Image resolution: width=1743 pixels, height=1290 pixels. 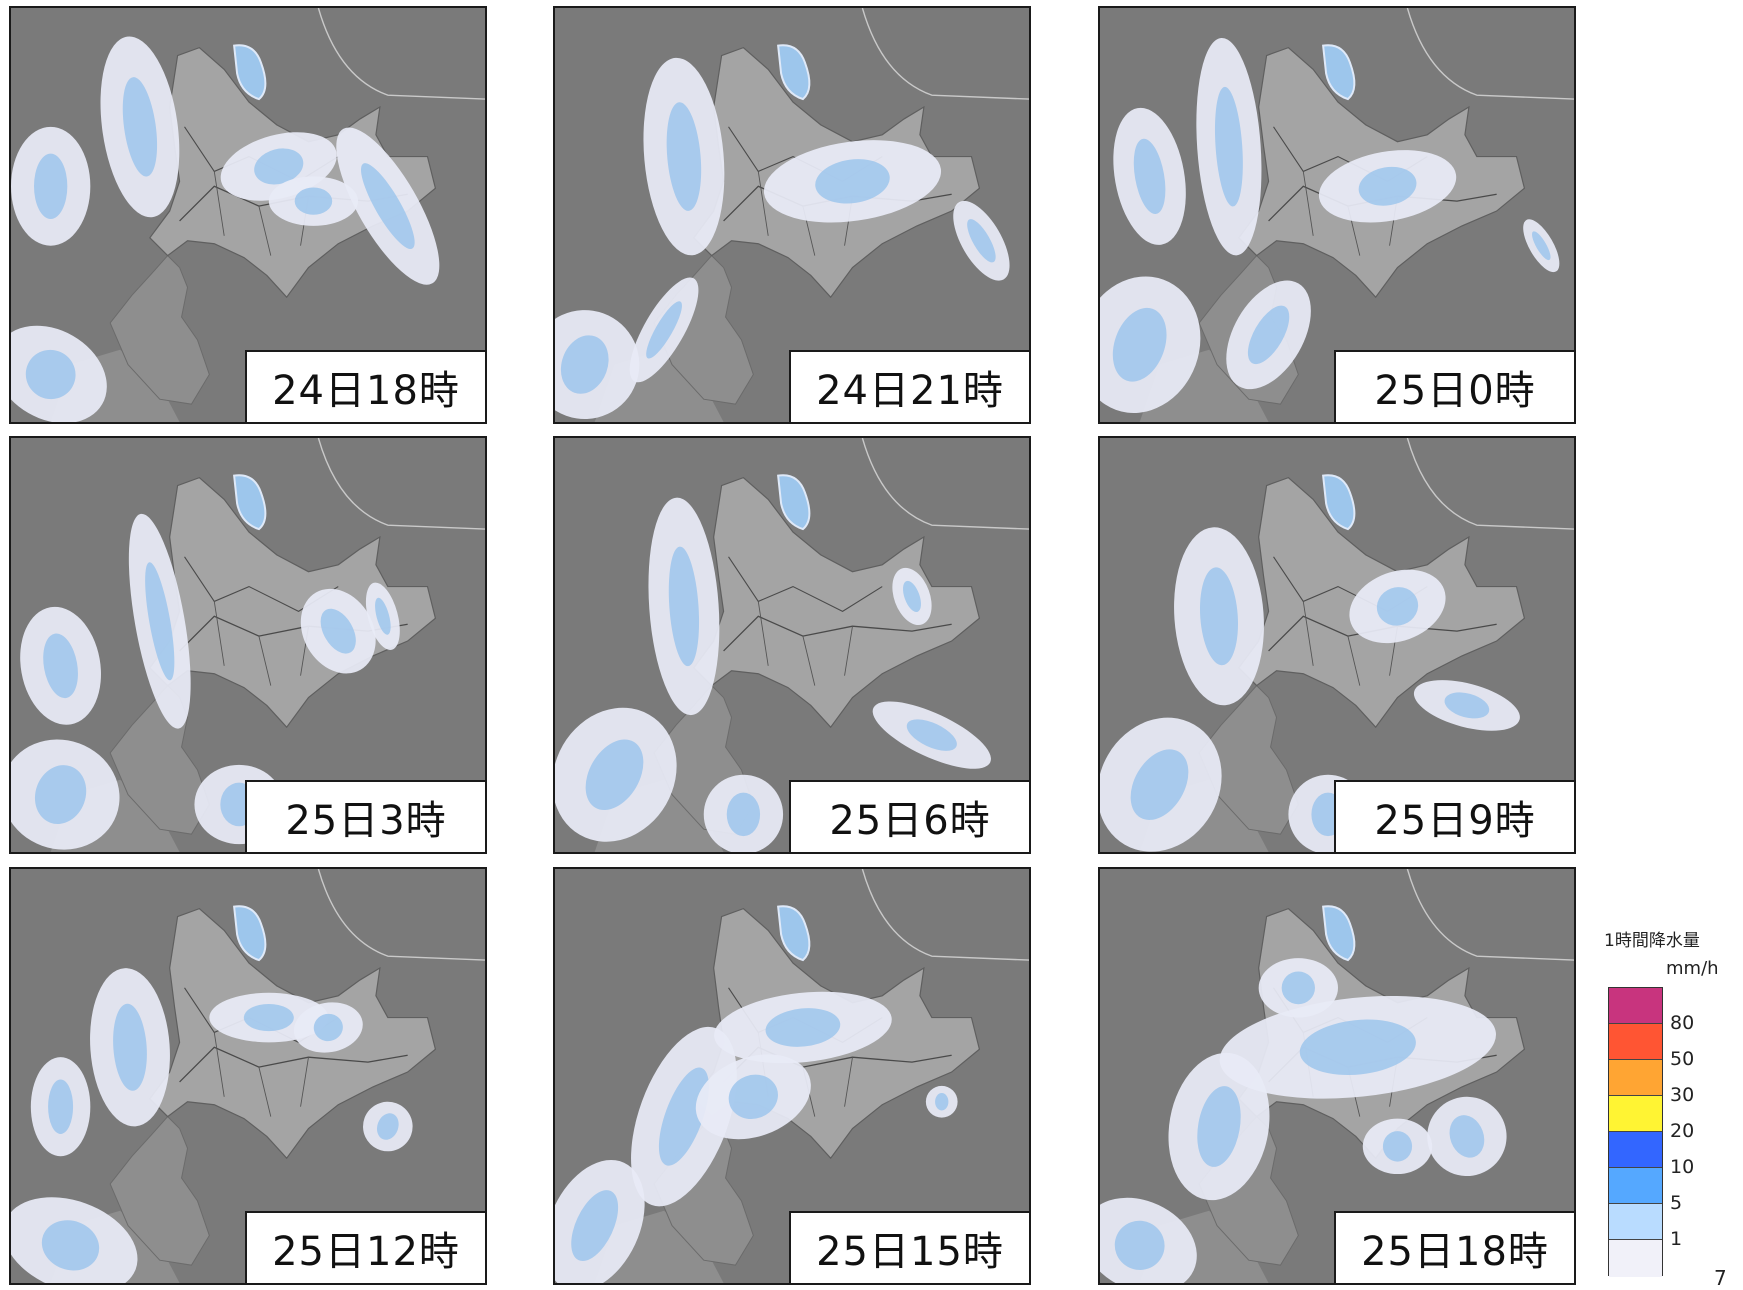 What do you see at coordinates (1454, 816) in the screenshot?
I see `time-label-6: 25日9時` at bounding box center [1454, 816].